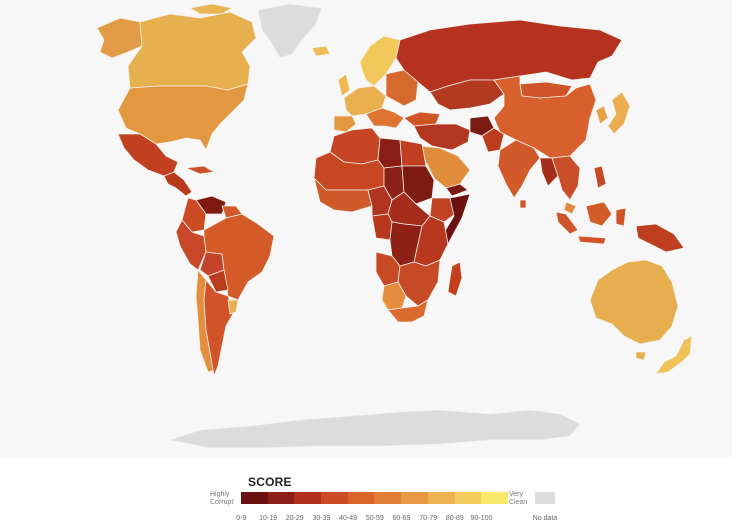 The image size is (732, 529). What do you see at coordinates (408, 311) in the screenshot?
I see `region-south-africa` at bounding box center [408, 311].